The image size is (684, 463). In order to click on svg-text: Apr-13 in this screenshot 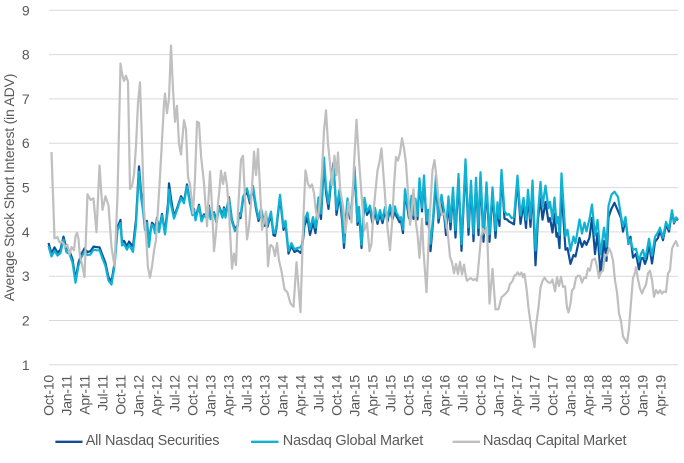, I will do `click(229, 395)`.